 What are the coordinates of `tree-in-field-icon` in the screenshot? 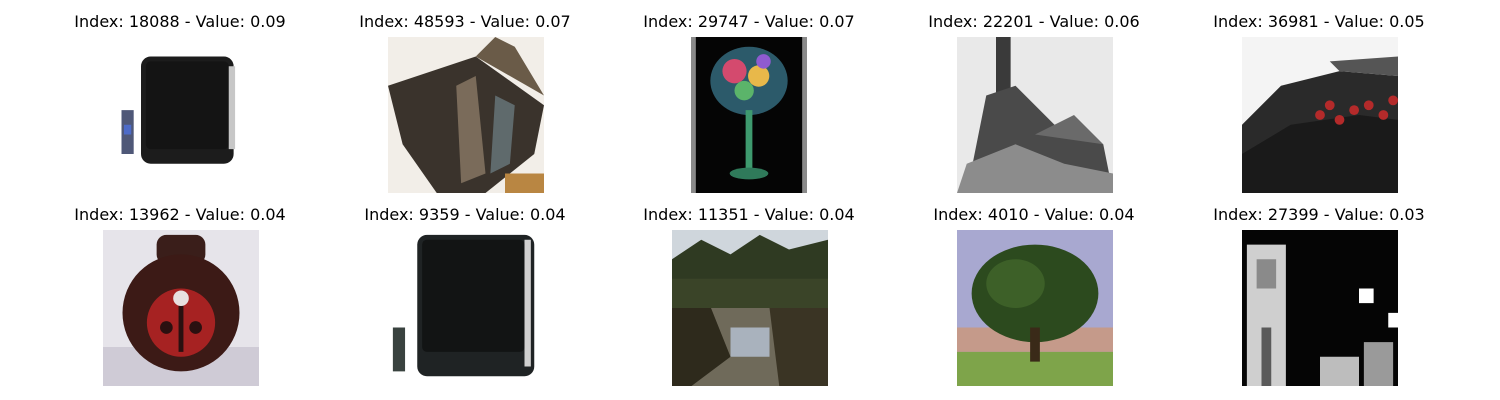 It's located at (1035, 308).